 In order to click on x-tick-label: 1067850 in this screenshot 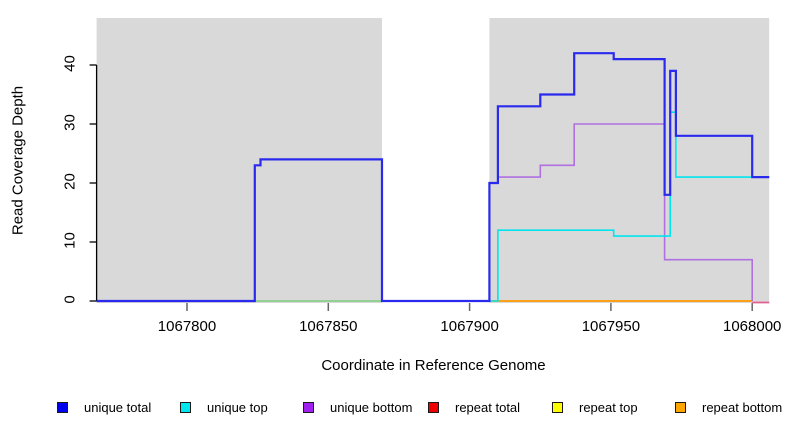, I will do `click(328, 326)`.